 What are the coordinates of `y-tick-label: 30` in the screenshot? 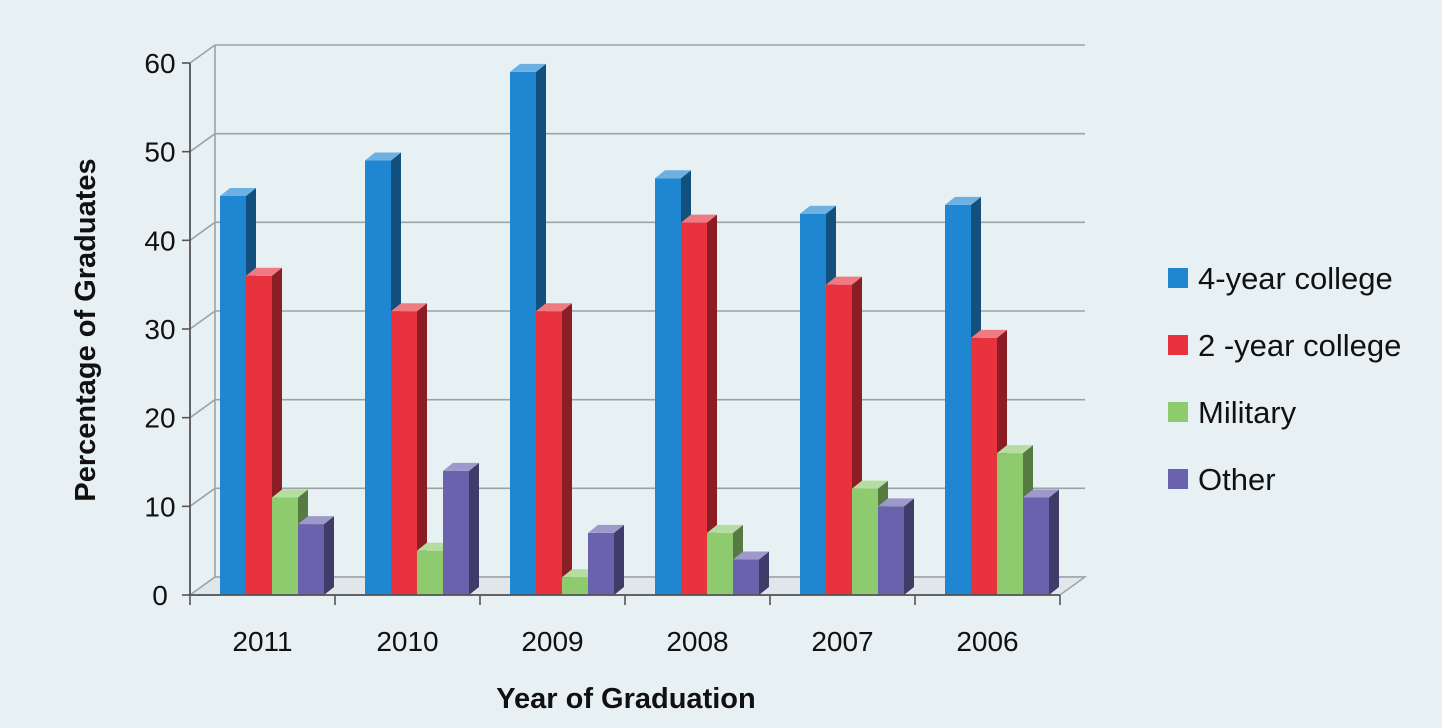 It's located at (159, 329).